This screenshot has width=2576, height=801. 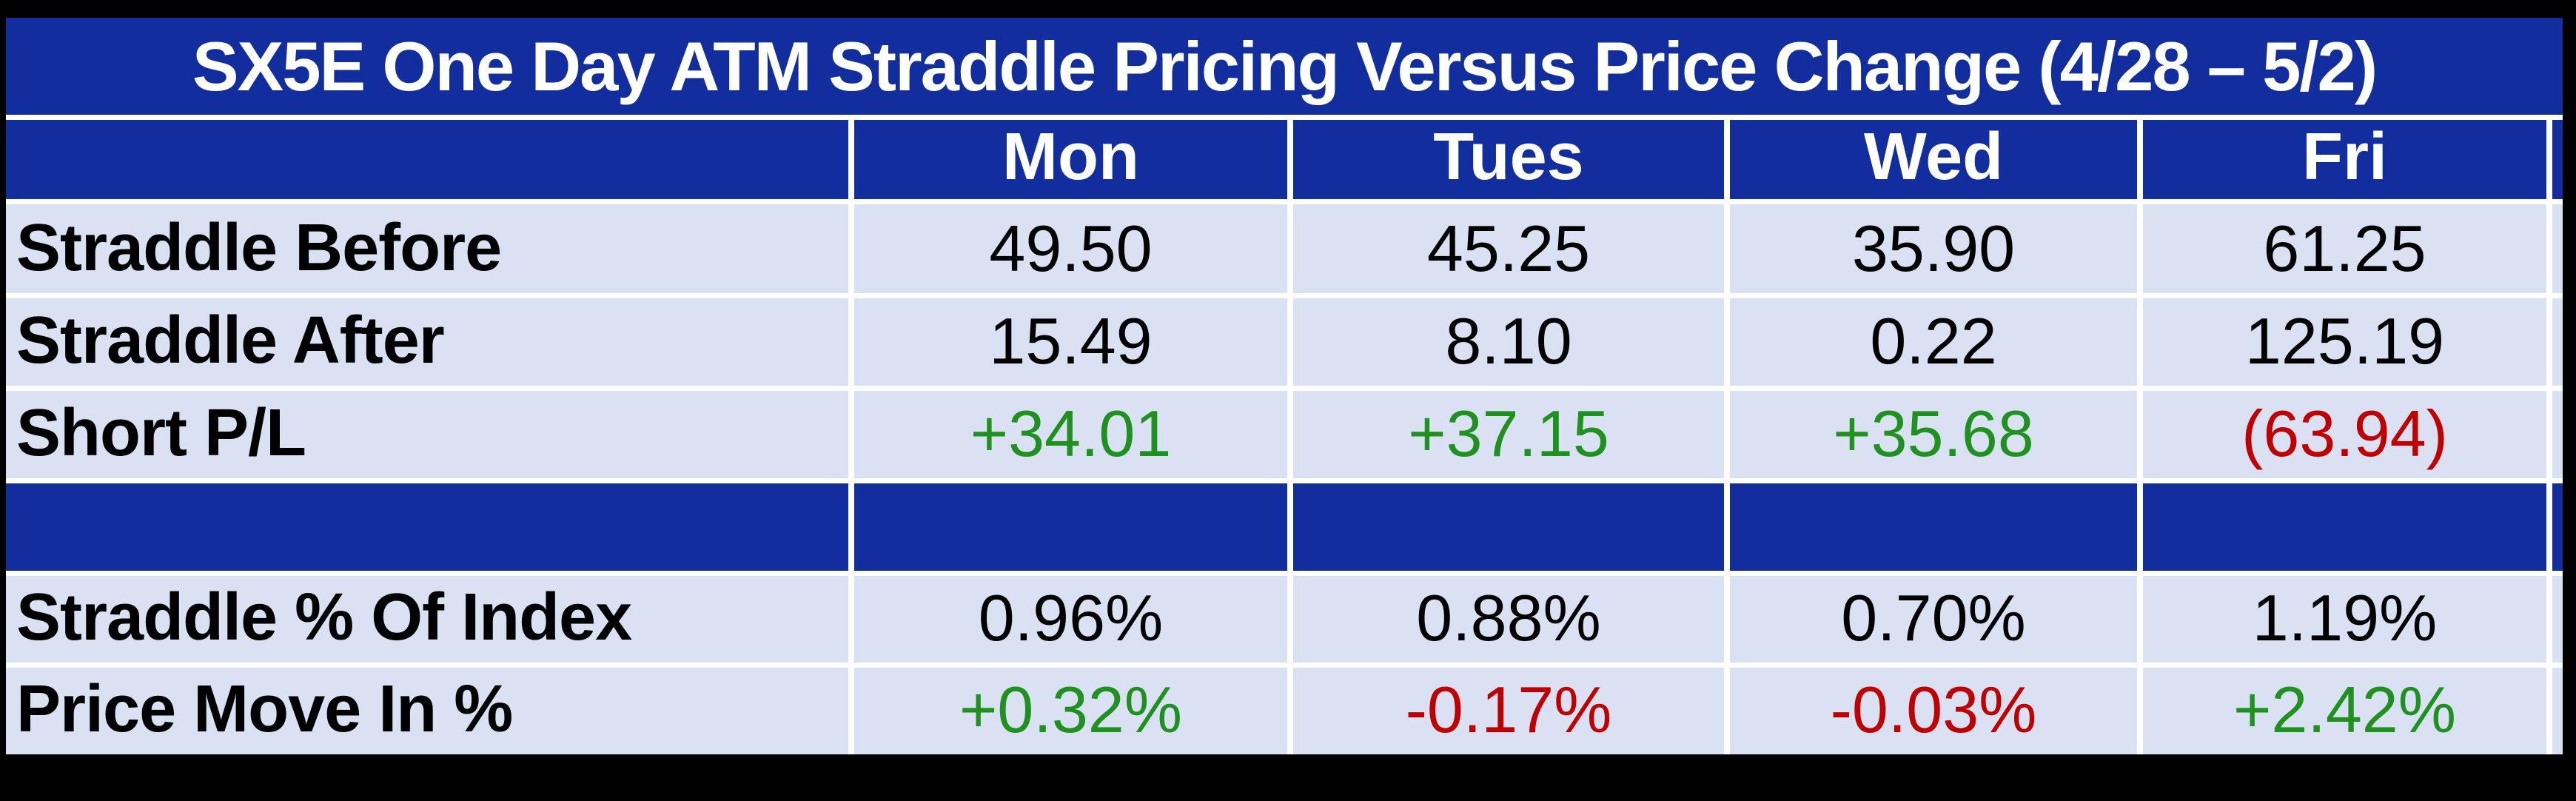 I want to click on table-cell-negative: -0.17%, so click(x=1508, y=711).